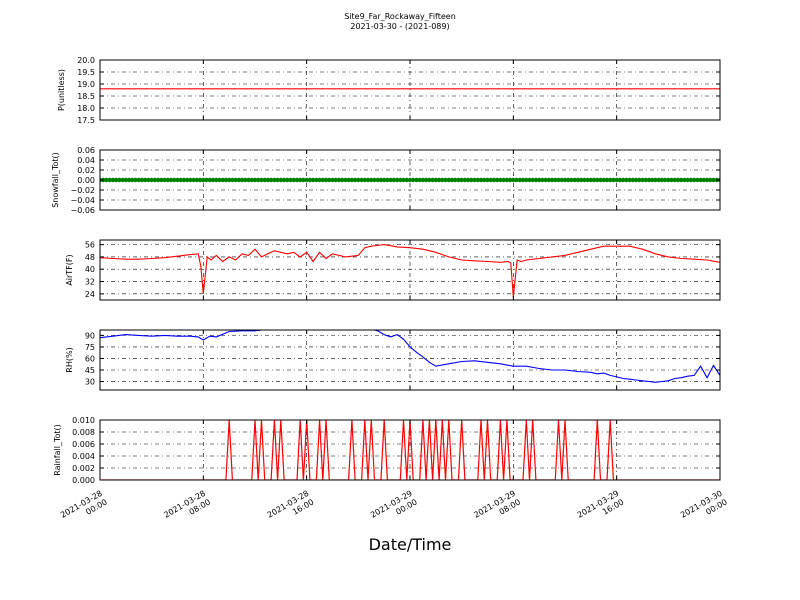 This screenshot has height=600, width=800. What do you see at coordinates (83, 432) in the screenshot?
I see `y-tick-label: 0.008` at bounding box center [83, 432].